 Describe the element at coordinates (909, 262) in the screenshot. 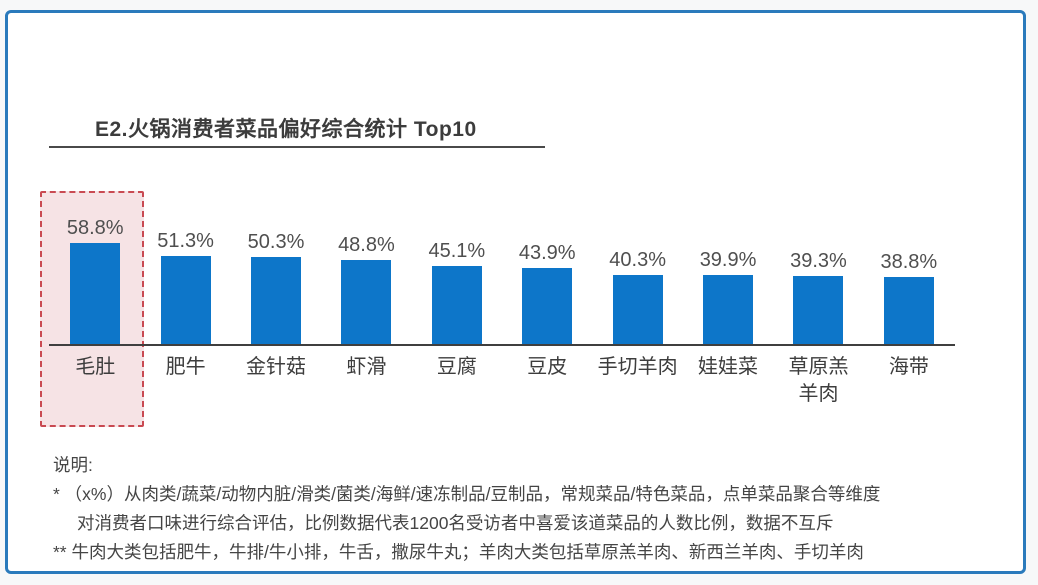

I see `bar-value-label: 38.8%` at that location.